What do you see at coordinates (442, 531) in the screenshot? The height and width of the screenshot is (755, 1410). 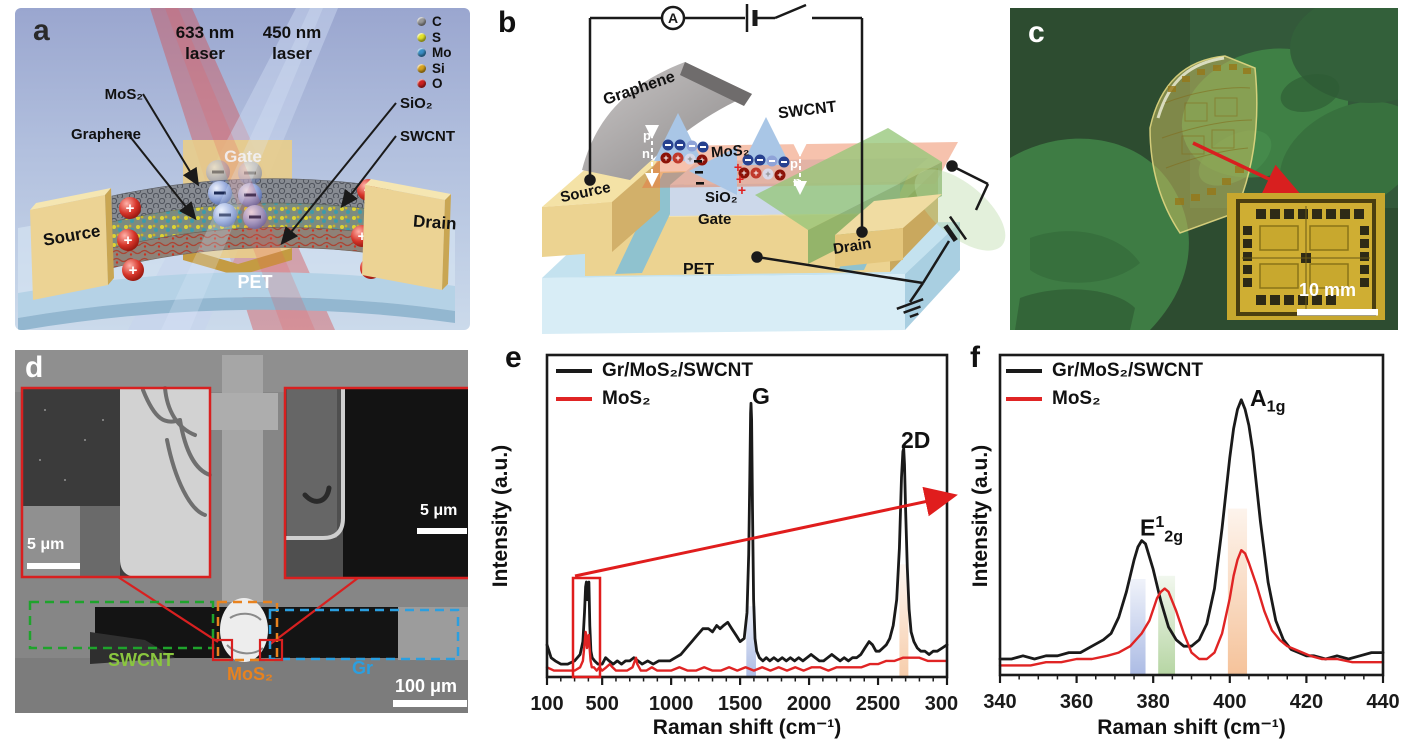 I see `scalebar-5um-right` at bounding box center [442, 531].